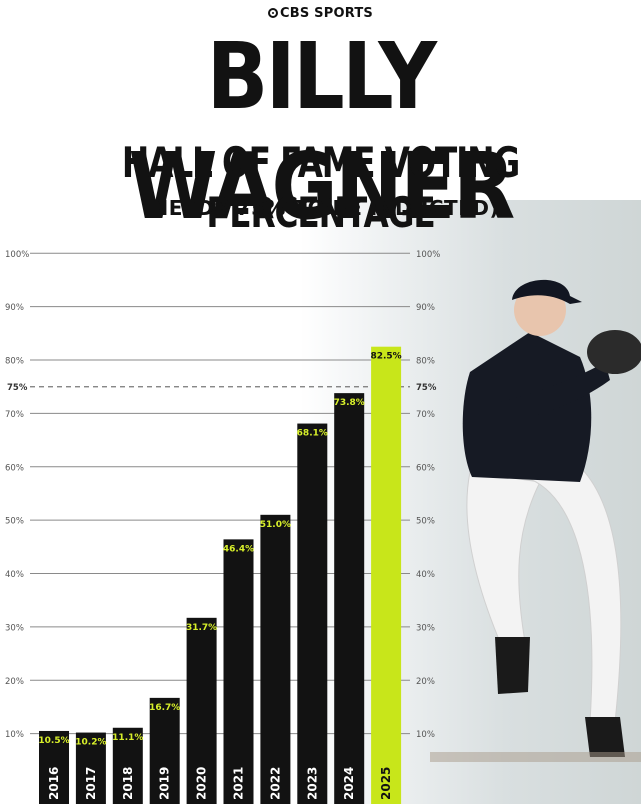  I want to click on y-tick-label-right: 20%, so click(425, 682).